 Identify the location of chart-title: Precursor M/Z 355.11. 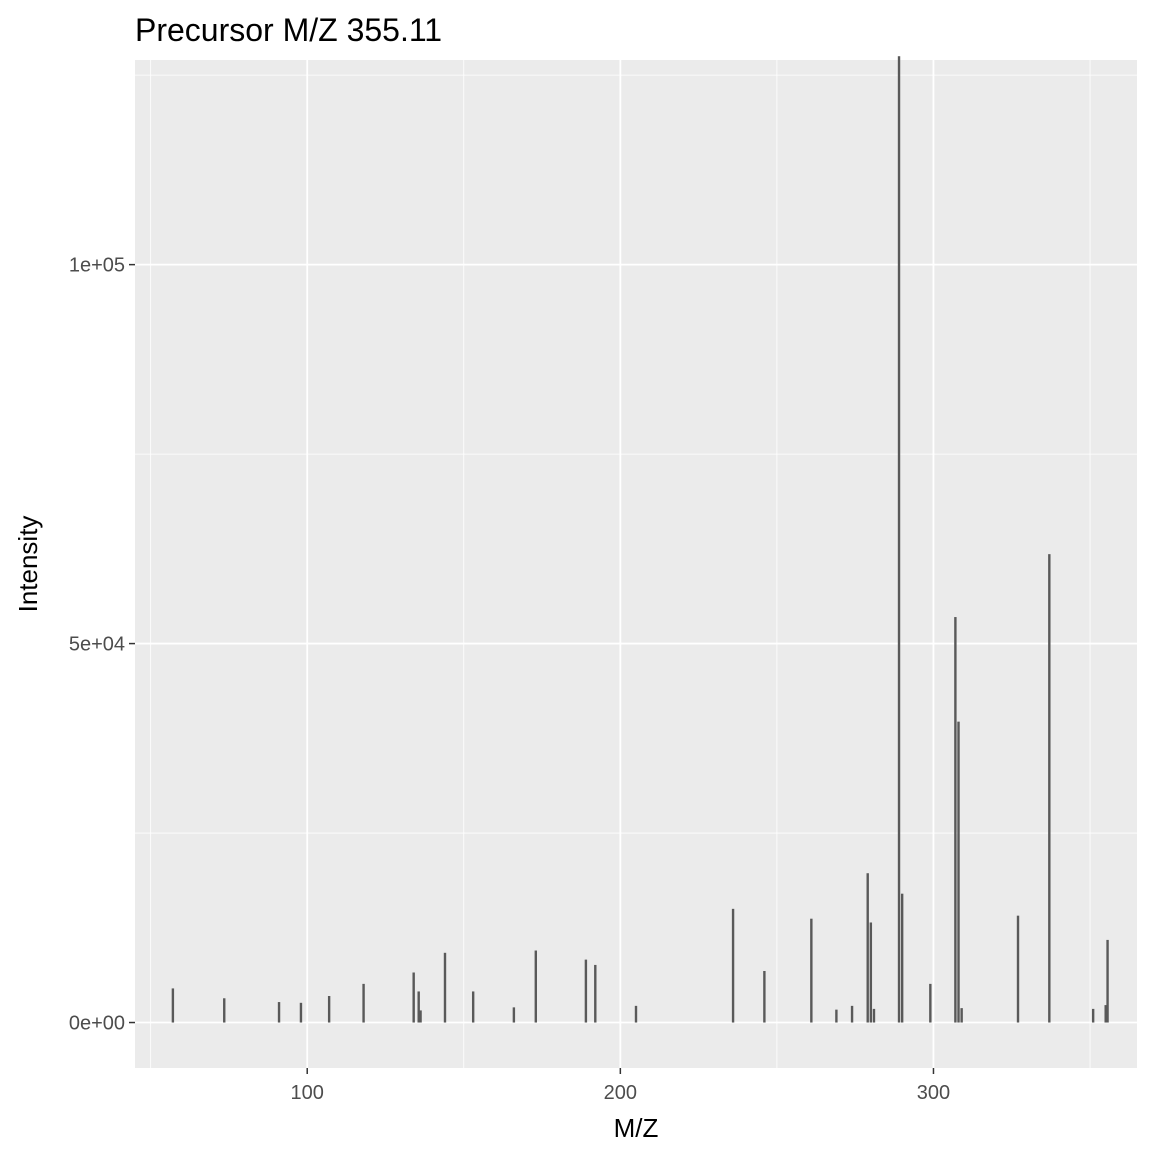
(288, 30).